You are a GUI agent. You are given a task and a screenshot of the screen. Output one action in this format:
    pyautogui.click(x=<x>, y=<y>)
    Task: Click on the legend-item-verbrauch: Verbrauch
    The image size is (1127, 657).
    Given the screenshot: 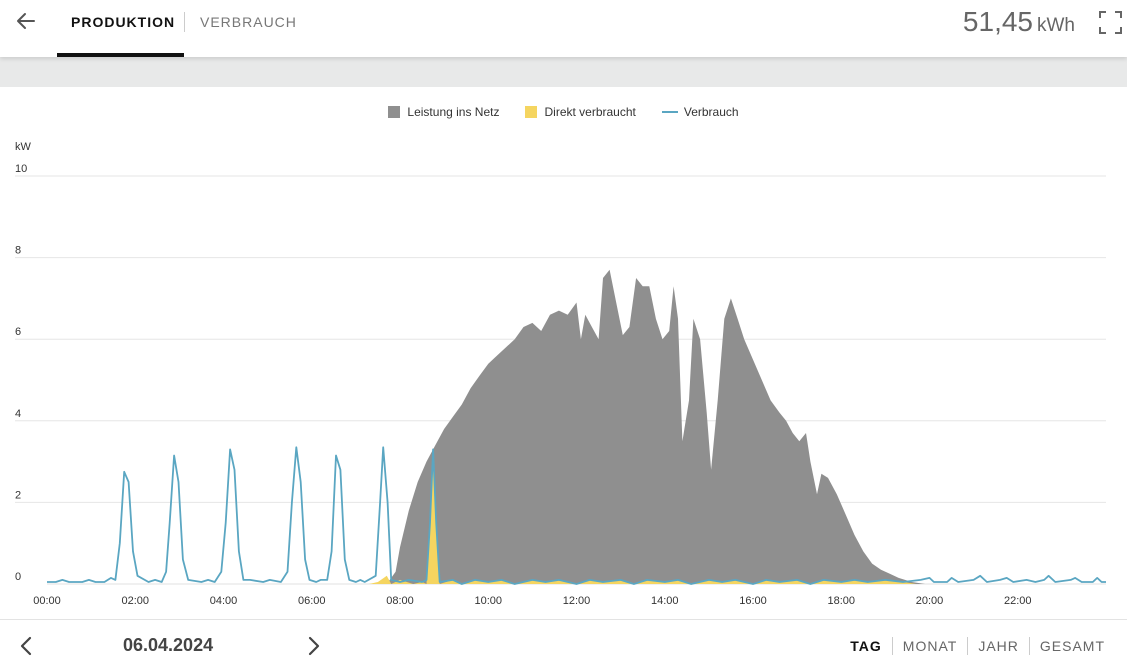 What is the action you would take?
    pyautogui.click(x=700, y=112)
    